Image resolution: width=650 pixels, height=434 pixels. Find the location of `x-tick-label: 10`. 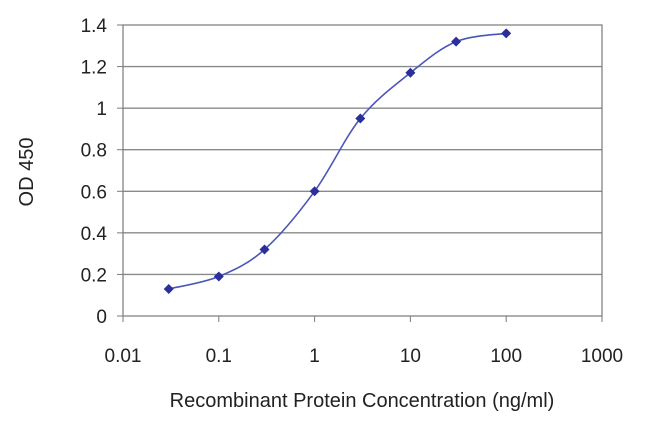

x-tick-label: 10 is located at coordinates (410, 356).